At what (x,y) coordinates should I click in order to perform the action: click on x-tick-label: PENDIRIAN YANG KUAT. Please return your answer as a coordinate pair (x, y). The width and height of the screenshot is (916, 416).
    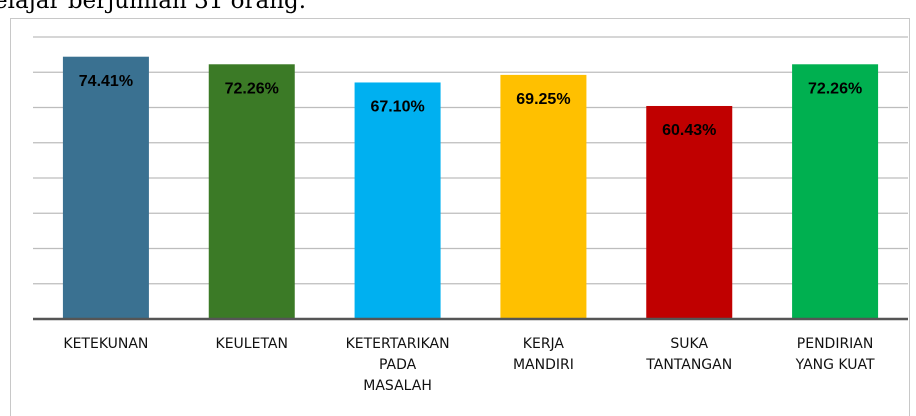
    Looking at the image, I should click on (835, 354).